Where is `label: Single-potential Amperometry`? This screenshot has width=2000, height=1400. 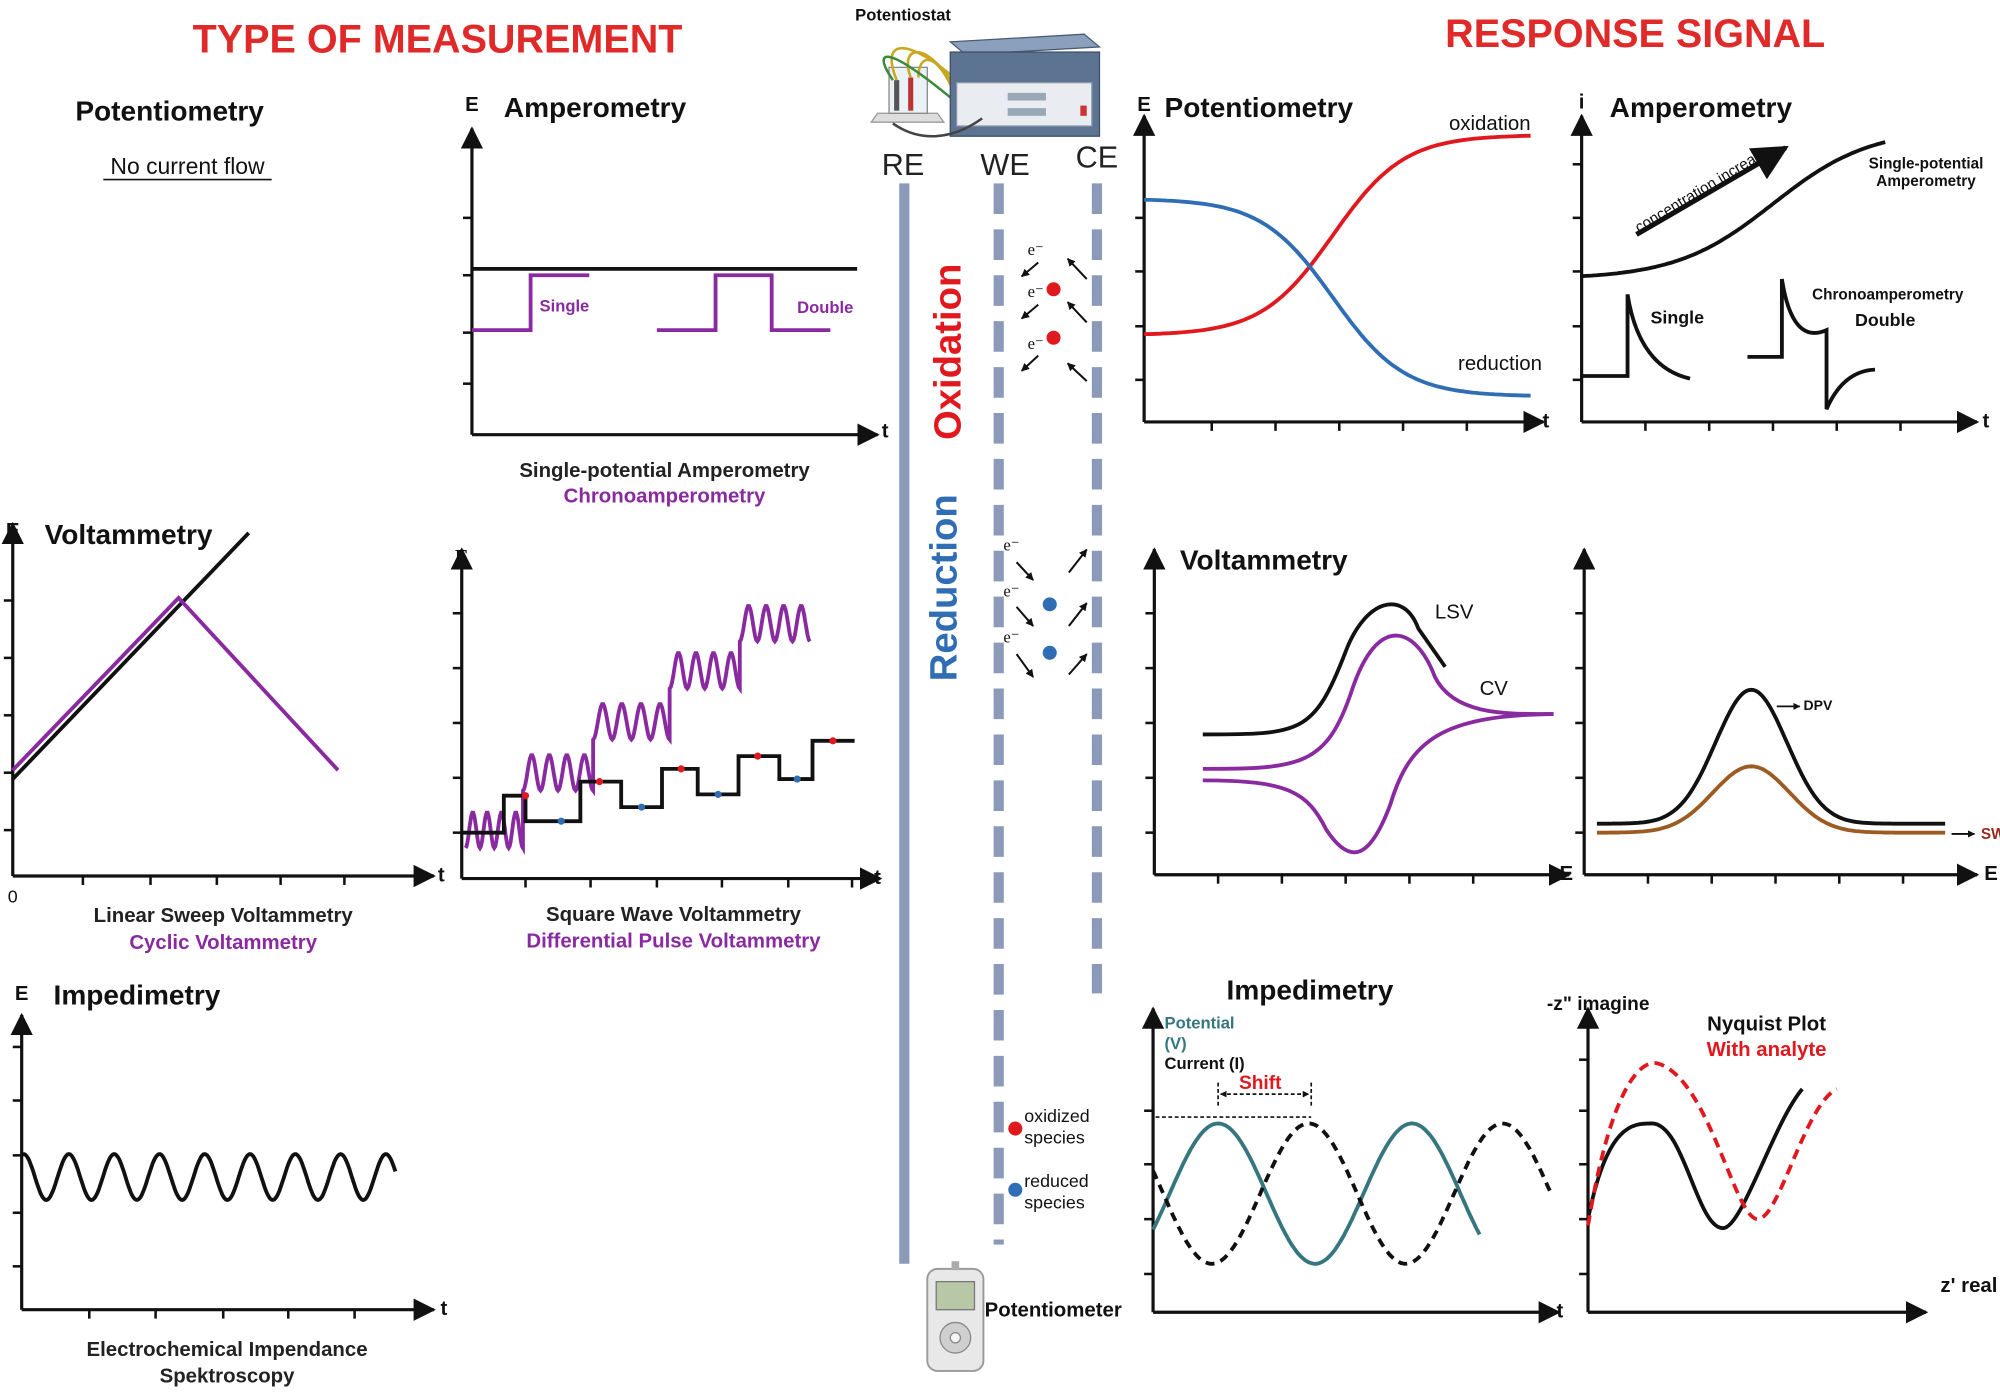
label: Single-potential Amperometry is located at coordinates (664, 471).